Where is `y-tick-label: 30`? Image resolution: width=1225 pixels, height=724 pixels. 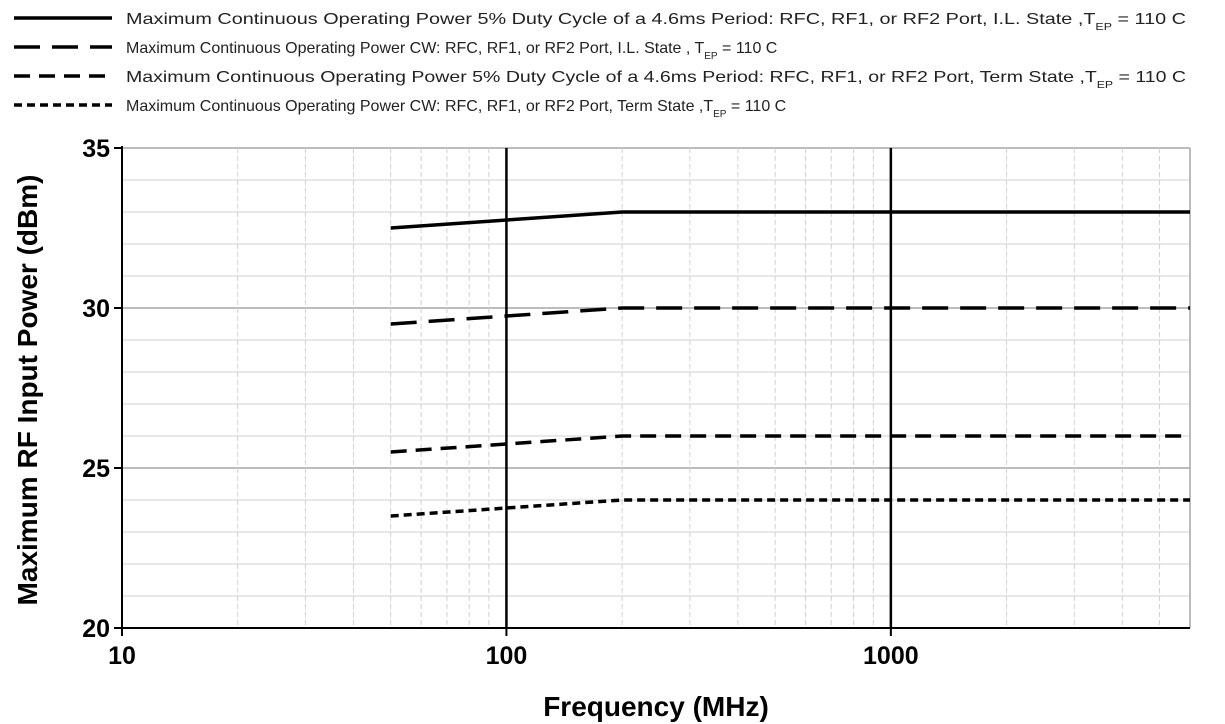 y-tick-label: 30 is located at coordinates (96, 309).